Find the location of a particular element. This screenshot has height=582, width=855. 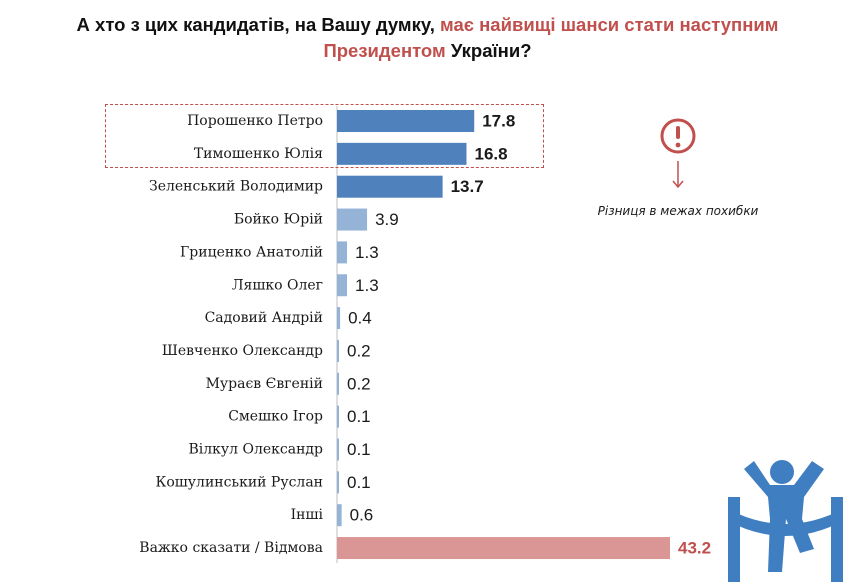

data-label: 3.9 is located at coordinates (387, 219).